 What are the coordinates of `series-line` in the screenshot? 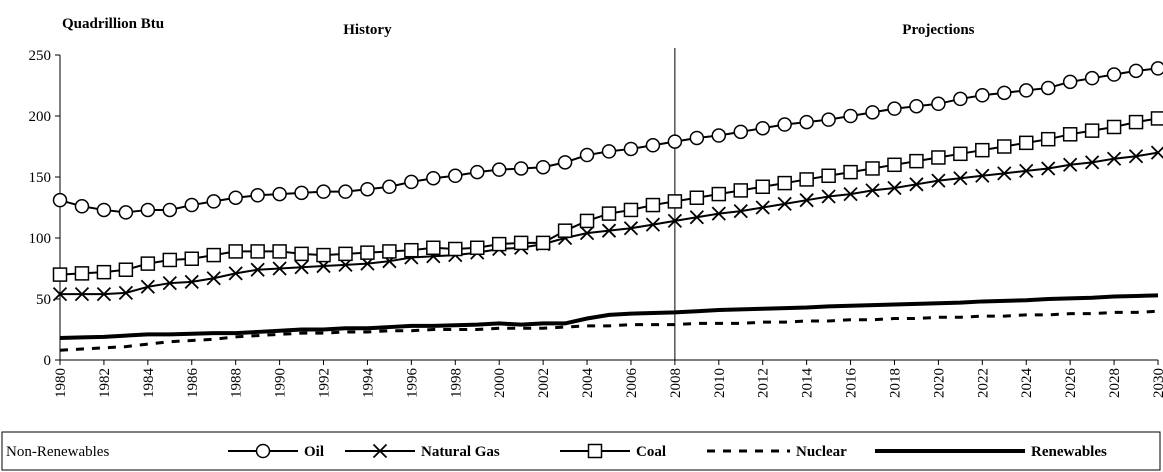 It's located at (609, 317).